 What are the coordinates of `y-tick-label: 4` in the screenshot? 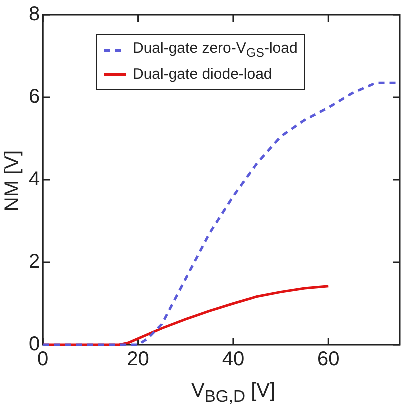 It's located at (34, 179).